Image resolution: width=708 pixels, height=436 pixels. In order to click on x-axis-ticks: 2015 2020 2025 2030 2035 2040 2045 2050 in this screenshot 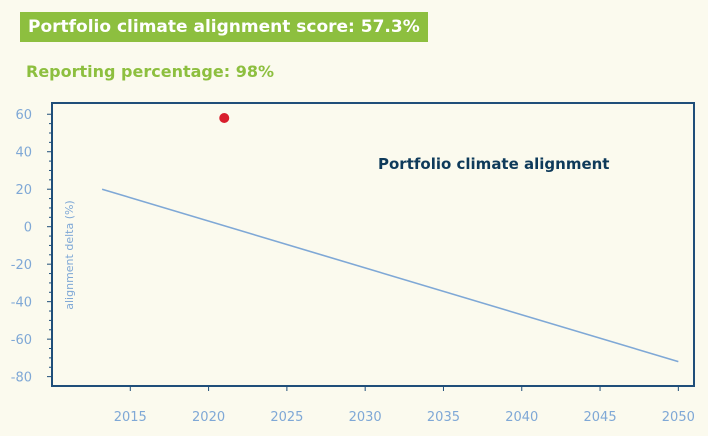, I will do `click(404, 405)`.